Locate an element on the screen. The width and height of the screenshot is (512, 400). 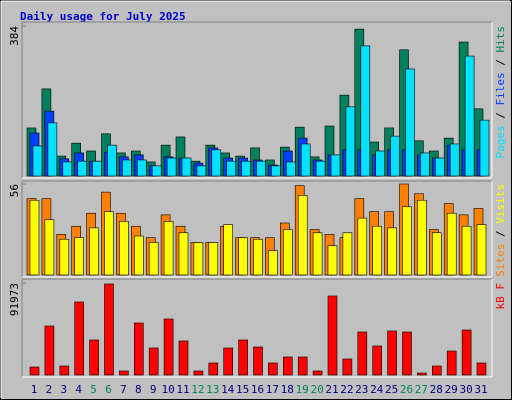
legend: Pages / Files / Hits is located at coordinates (500, 92).